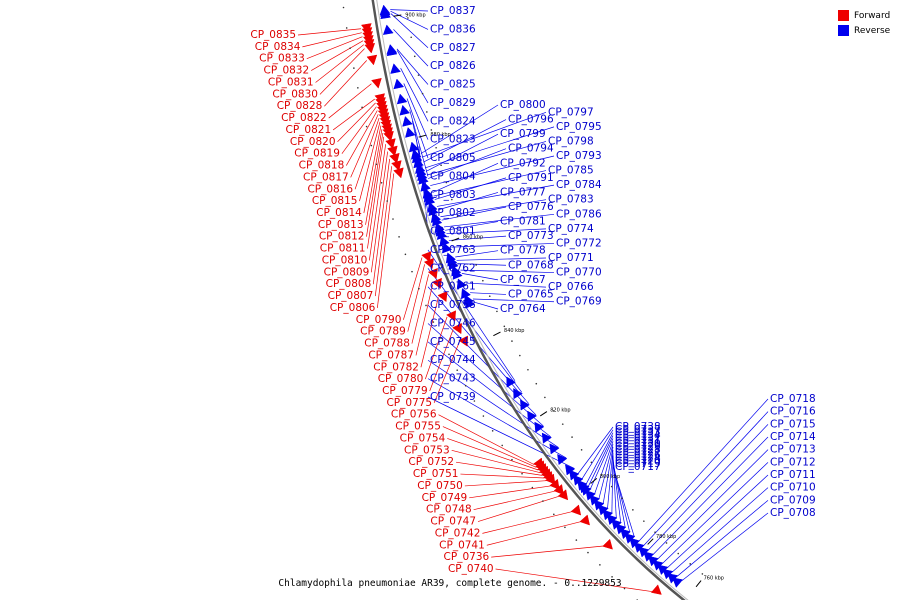 This screenshot has width=900, height=600. Describe the element at coordinates (453, 121) in the screenshot. I see `reverse-gene-label: CP_0824` at that location.